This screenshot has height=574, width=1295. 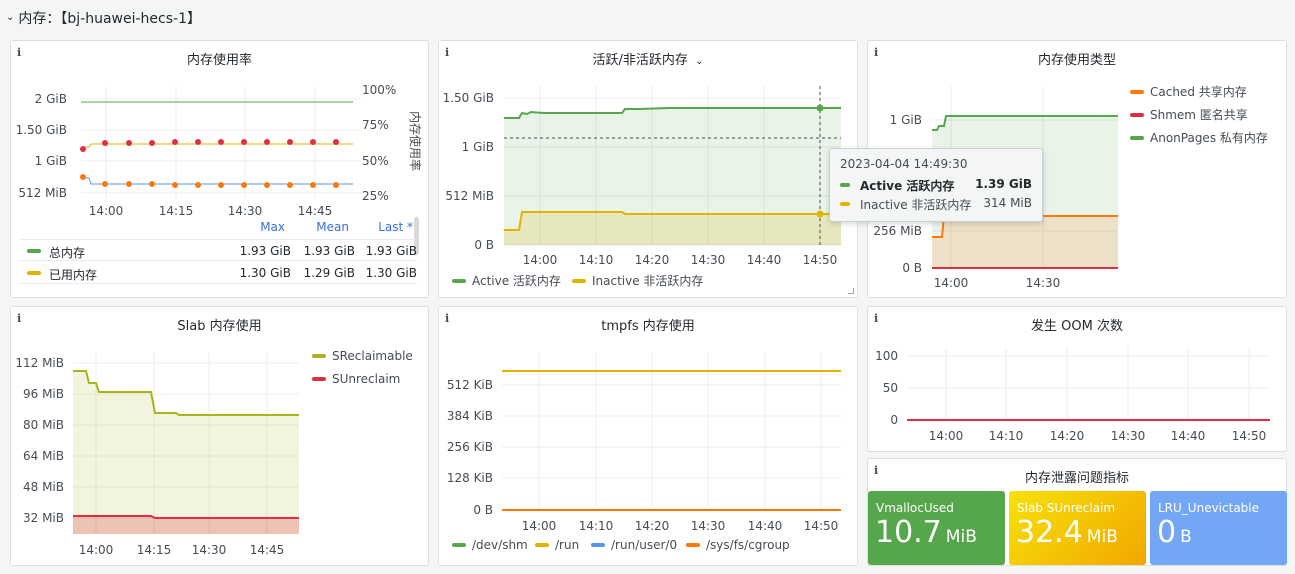 I want to click on cached-area, so click(x=1025, y=242).